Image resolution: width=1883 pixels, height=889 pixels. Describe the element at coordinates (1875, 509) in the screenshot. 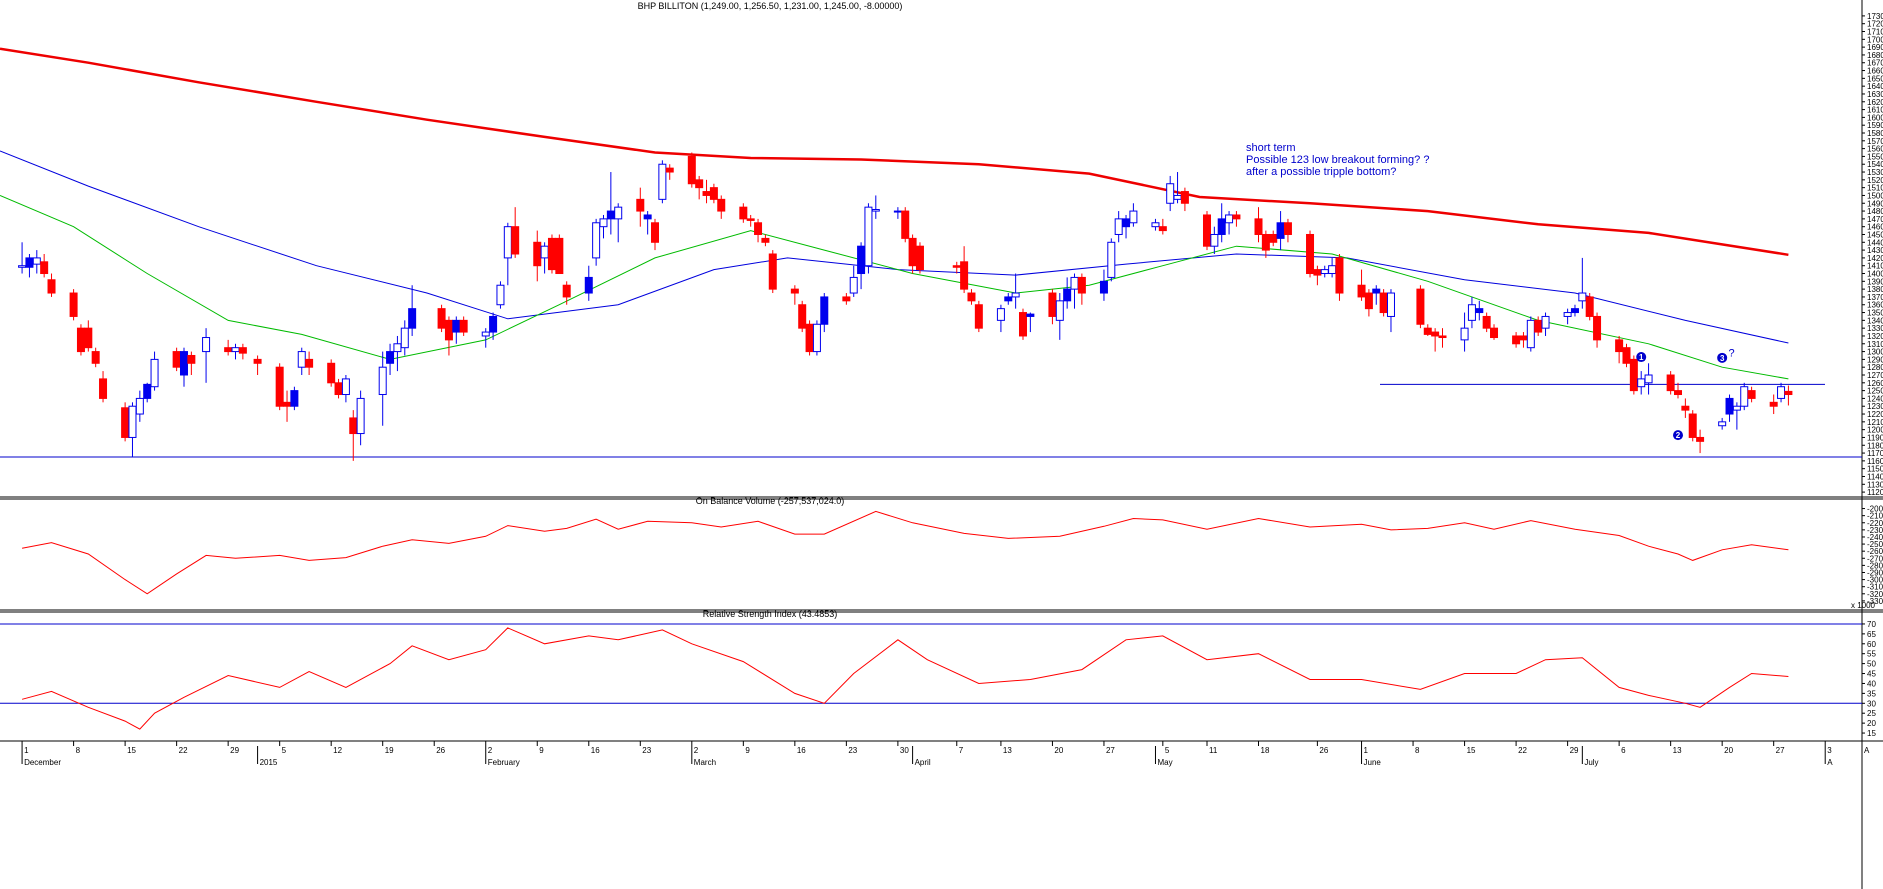

I see `y-tick-label: -2000` at that location.